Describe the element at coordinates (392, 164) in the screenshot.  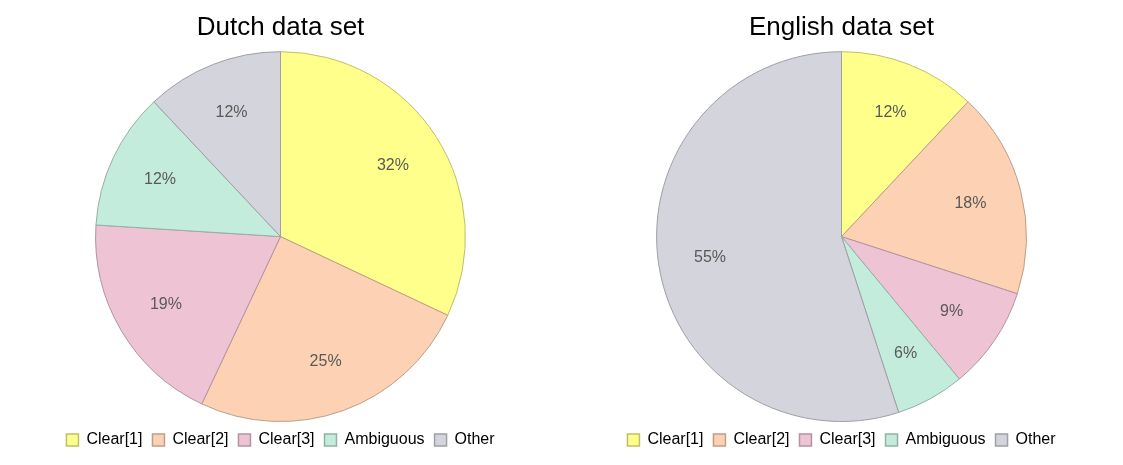
I see `data-label: 32%` at that location.